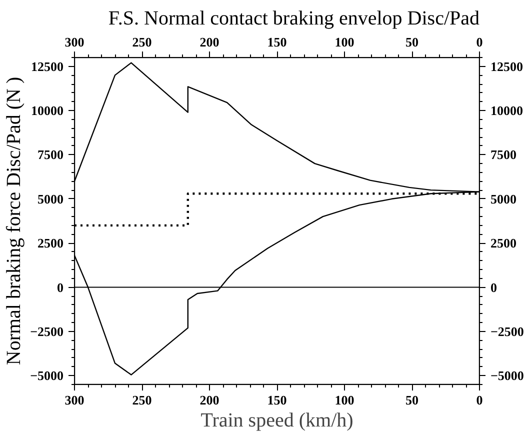 The width and height of the screenshot is (526, 434). Describe the element at coordinates (210, 42) in the screenshot. I see `x-tick-label: 200` at that location.